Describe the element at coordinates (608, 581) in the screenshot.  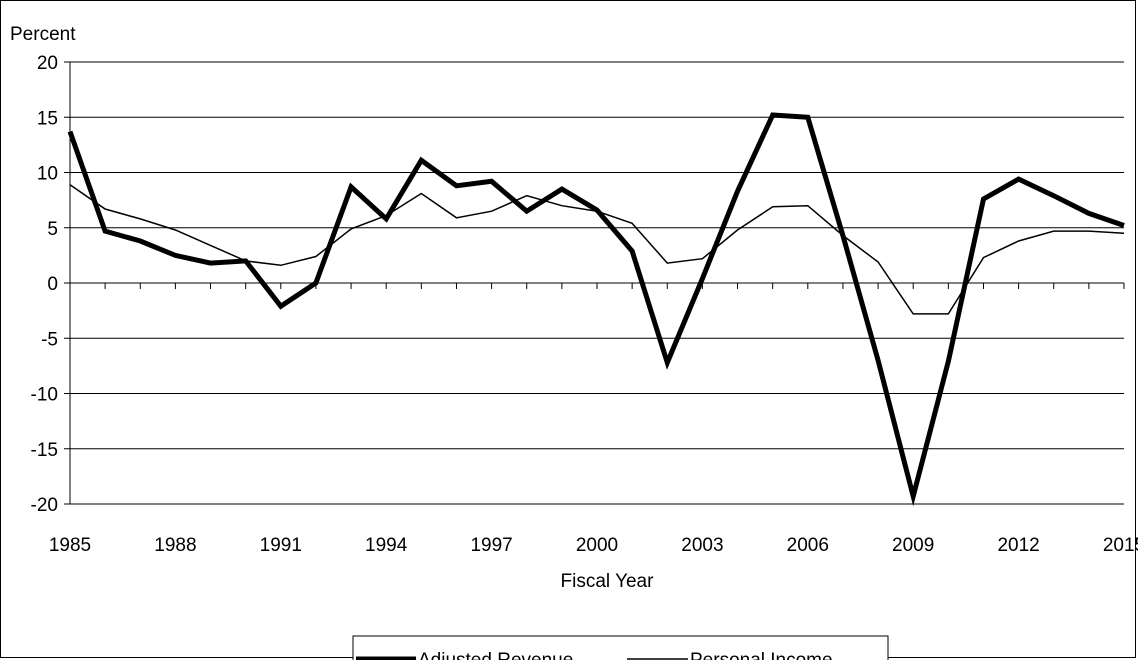
I see `x-axis-label: Fiscal Year` at that location.